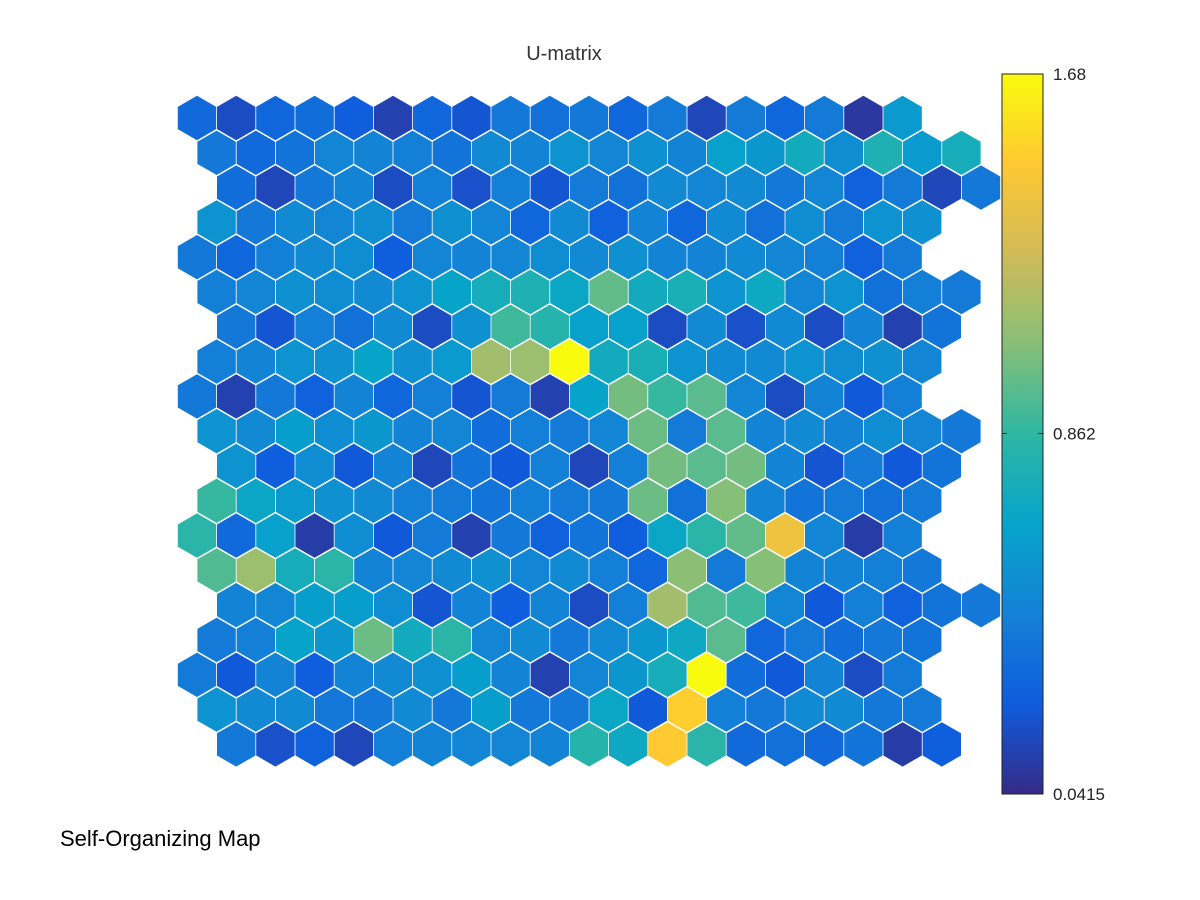  Describe the element at coordinates (1079, 794) in the screenshot. I see `colorbar-tick-label: 0.0415` at that location.